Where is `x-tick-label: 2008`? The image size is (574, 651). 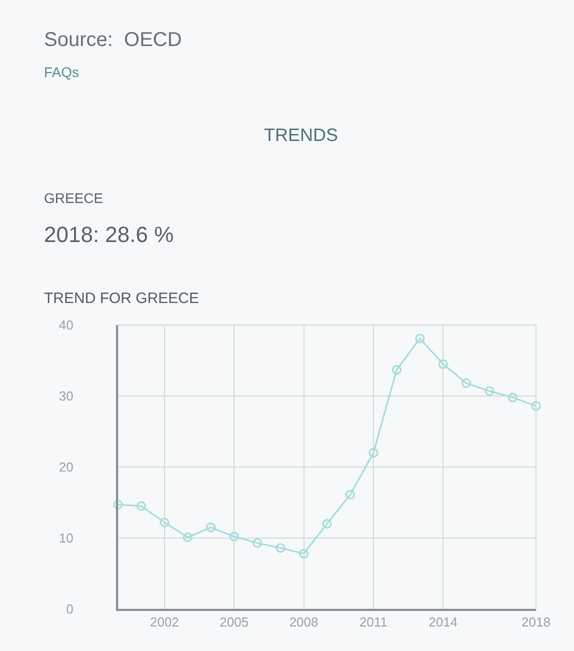
x-tick-label: 2008 is located at coordinates (303, 622).